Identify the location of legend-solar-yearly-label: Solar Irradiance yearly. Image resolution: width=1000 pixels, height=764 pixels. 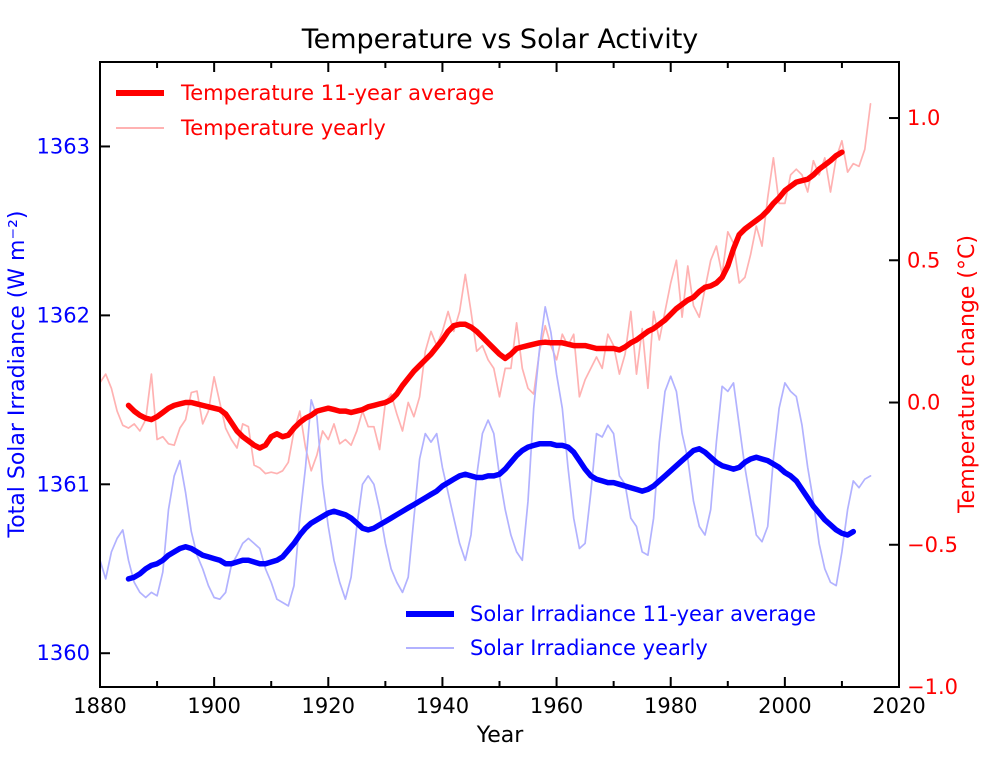
(589, 648).